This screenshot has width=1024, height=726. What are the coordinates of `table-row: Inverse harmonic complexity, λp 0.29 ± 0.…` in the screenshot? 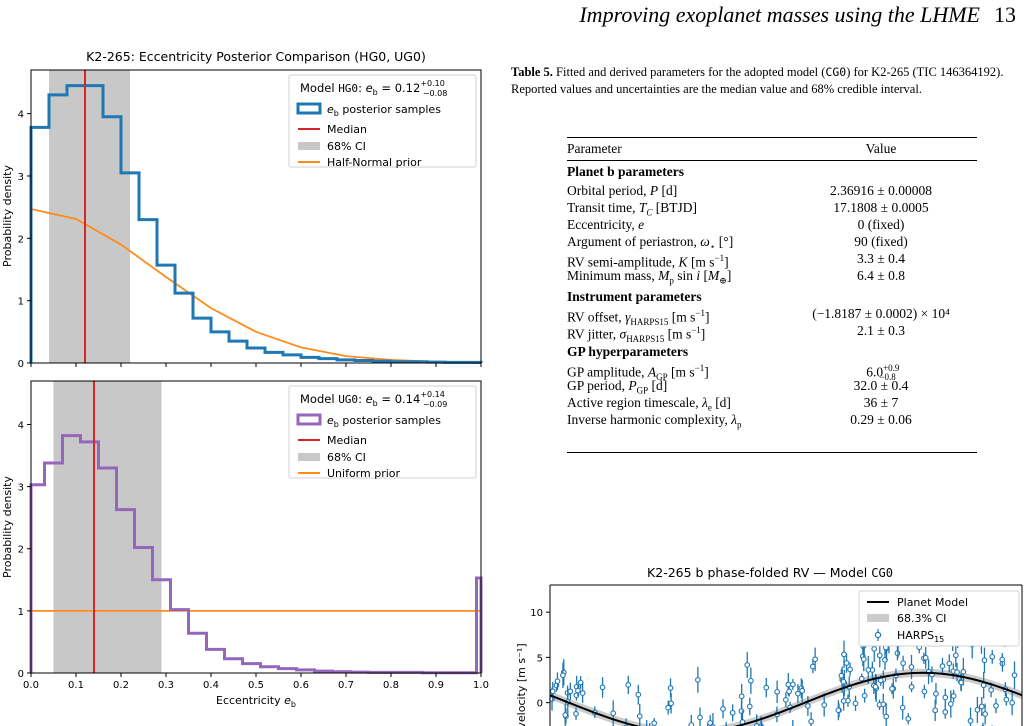 It's located at (739, 421).